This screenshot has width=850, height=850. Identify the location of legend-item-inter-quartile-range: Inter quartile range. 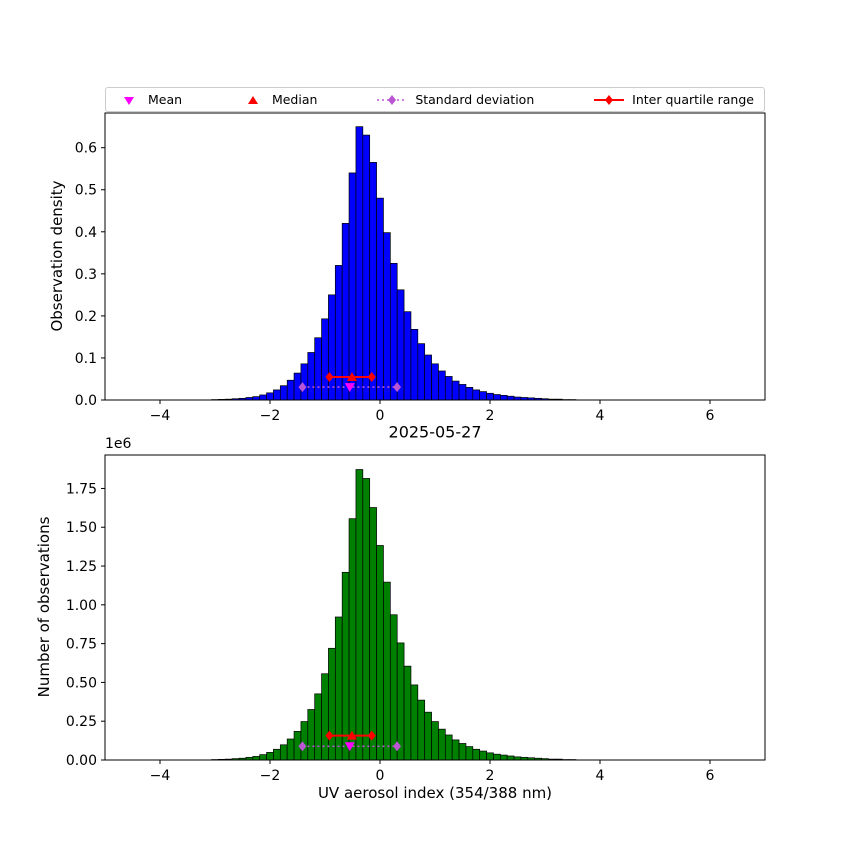
(673, 99).